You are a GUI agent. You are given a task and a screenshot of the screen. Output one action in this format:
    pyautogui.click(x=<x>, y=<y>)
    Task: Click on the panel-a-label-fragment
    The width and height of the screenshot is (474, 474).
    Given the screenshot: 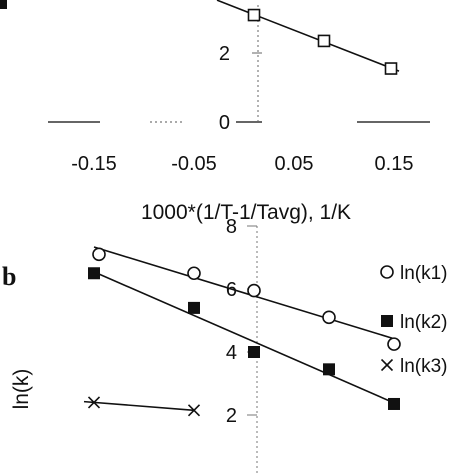 What is the action you would take?
    pyautogui.click(x=3, y=4)
    